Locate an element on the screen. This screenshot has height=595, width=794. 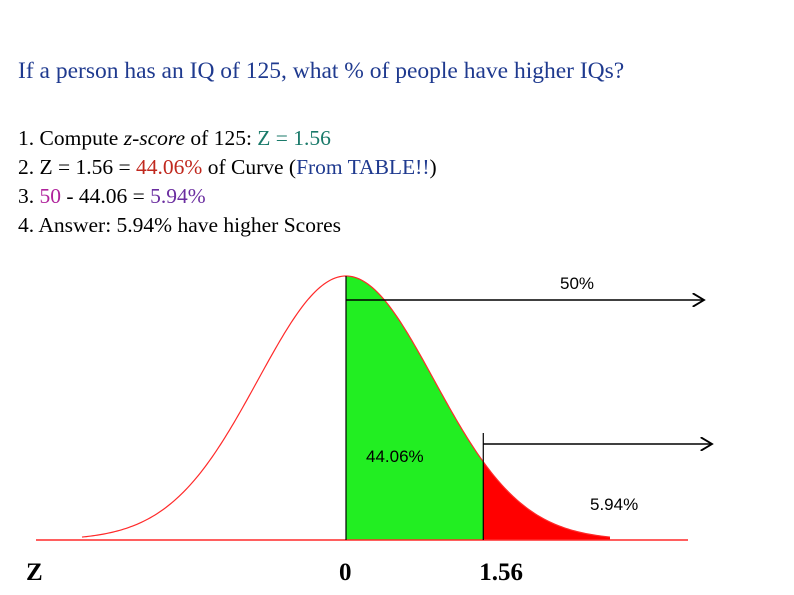
axis-label-z: Z is located at coordinates (34, 572).